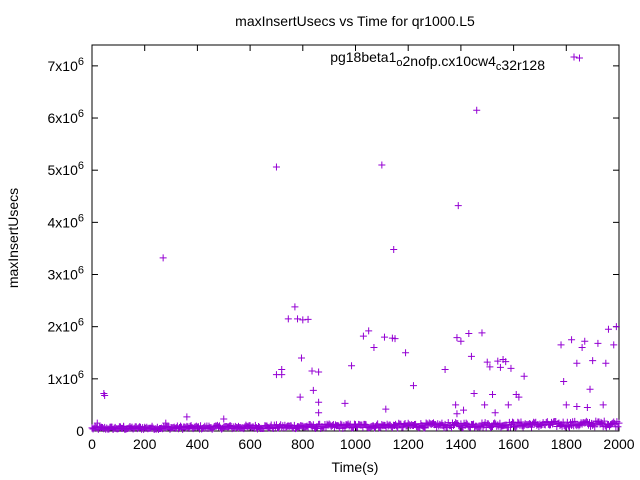 The width and height of the screenshot is (640, 480). What do you see at coordinates (66, 221) in the screenshot?
I see `y-tick-label: 4x10⁶` at bounding box center [66, 221].